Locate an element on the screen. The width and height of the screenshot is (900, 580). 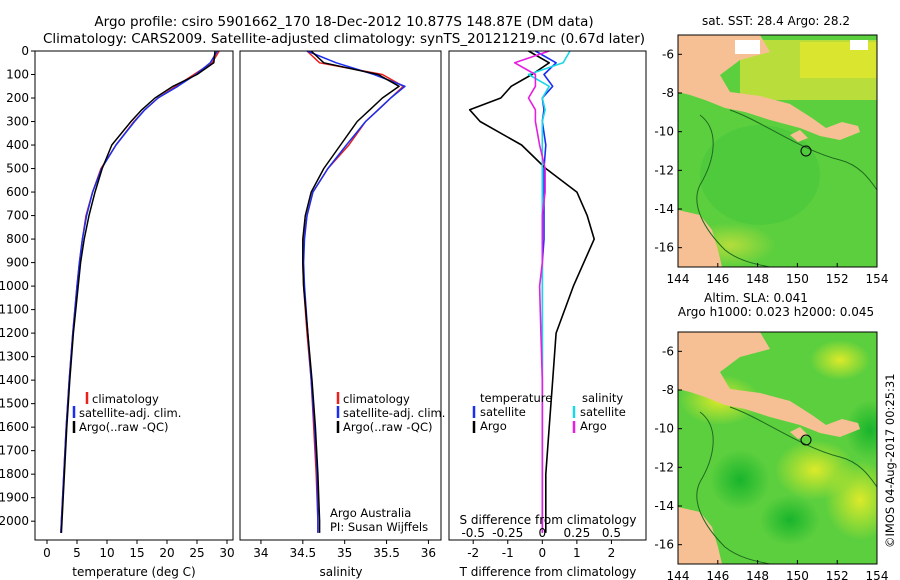
x-tick-label: 1 is located at coordinates (577, 553).